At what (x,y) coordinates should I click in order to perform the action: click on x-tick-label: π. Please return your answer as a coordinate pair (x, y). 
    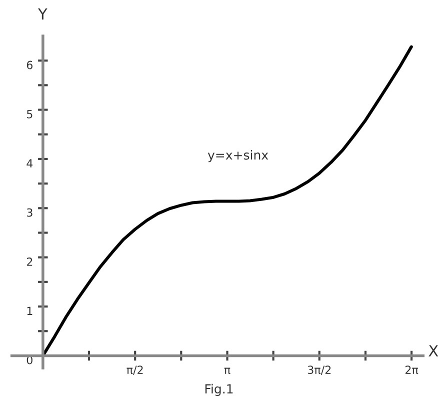
    Looking at the image, I should click on (227, 371).